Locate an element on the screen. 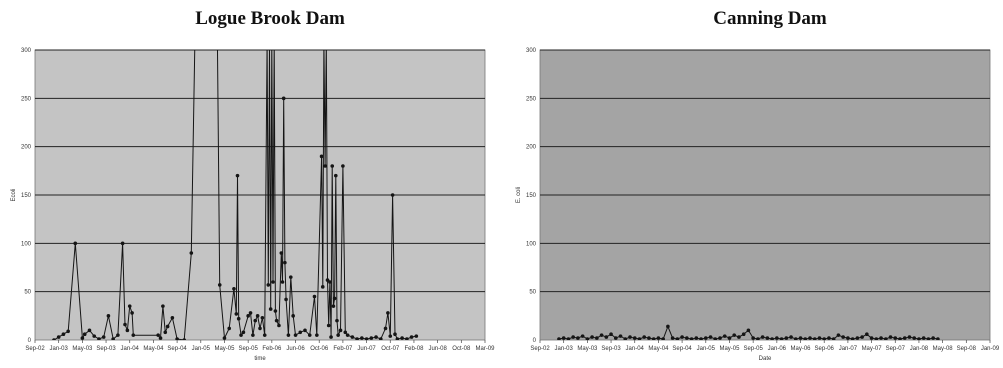 This screenshot has height=368, width=1003. x-tick-label: Sep-04 is located at coordinates (177, 349).